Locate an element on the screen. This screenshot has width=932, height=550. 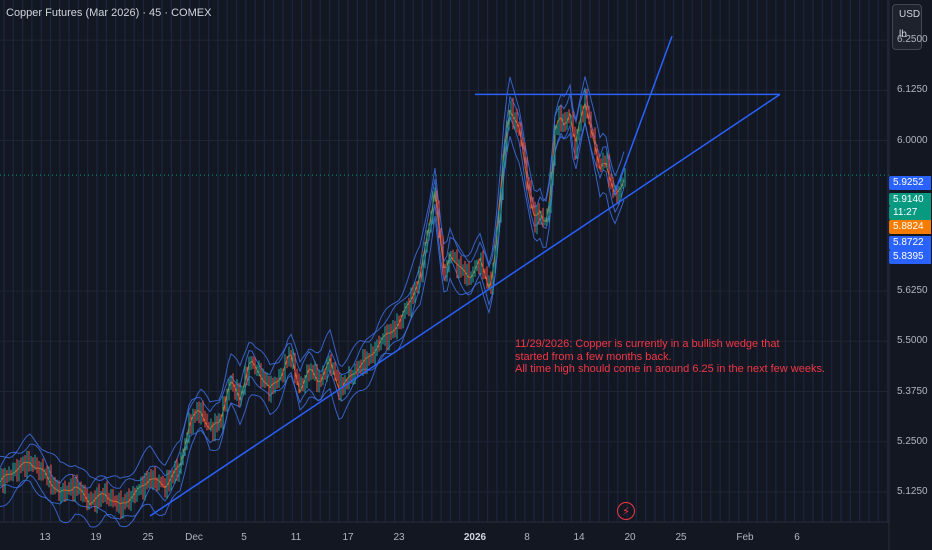
unit-label: lb is located at coordinates (903, 34).